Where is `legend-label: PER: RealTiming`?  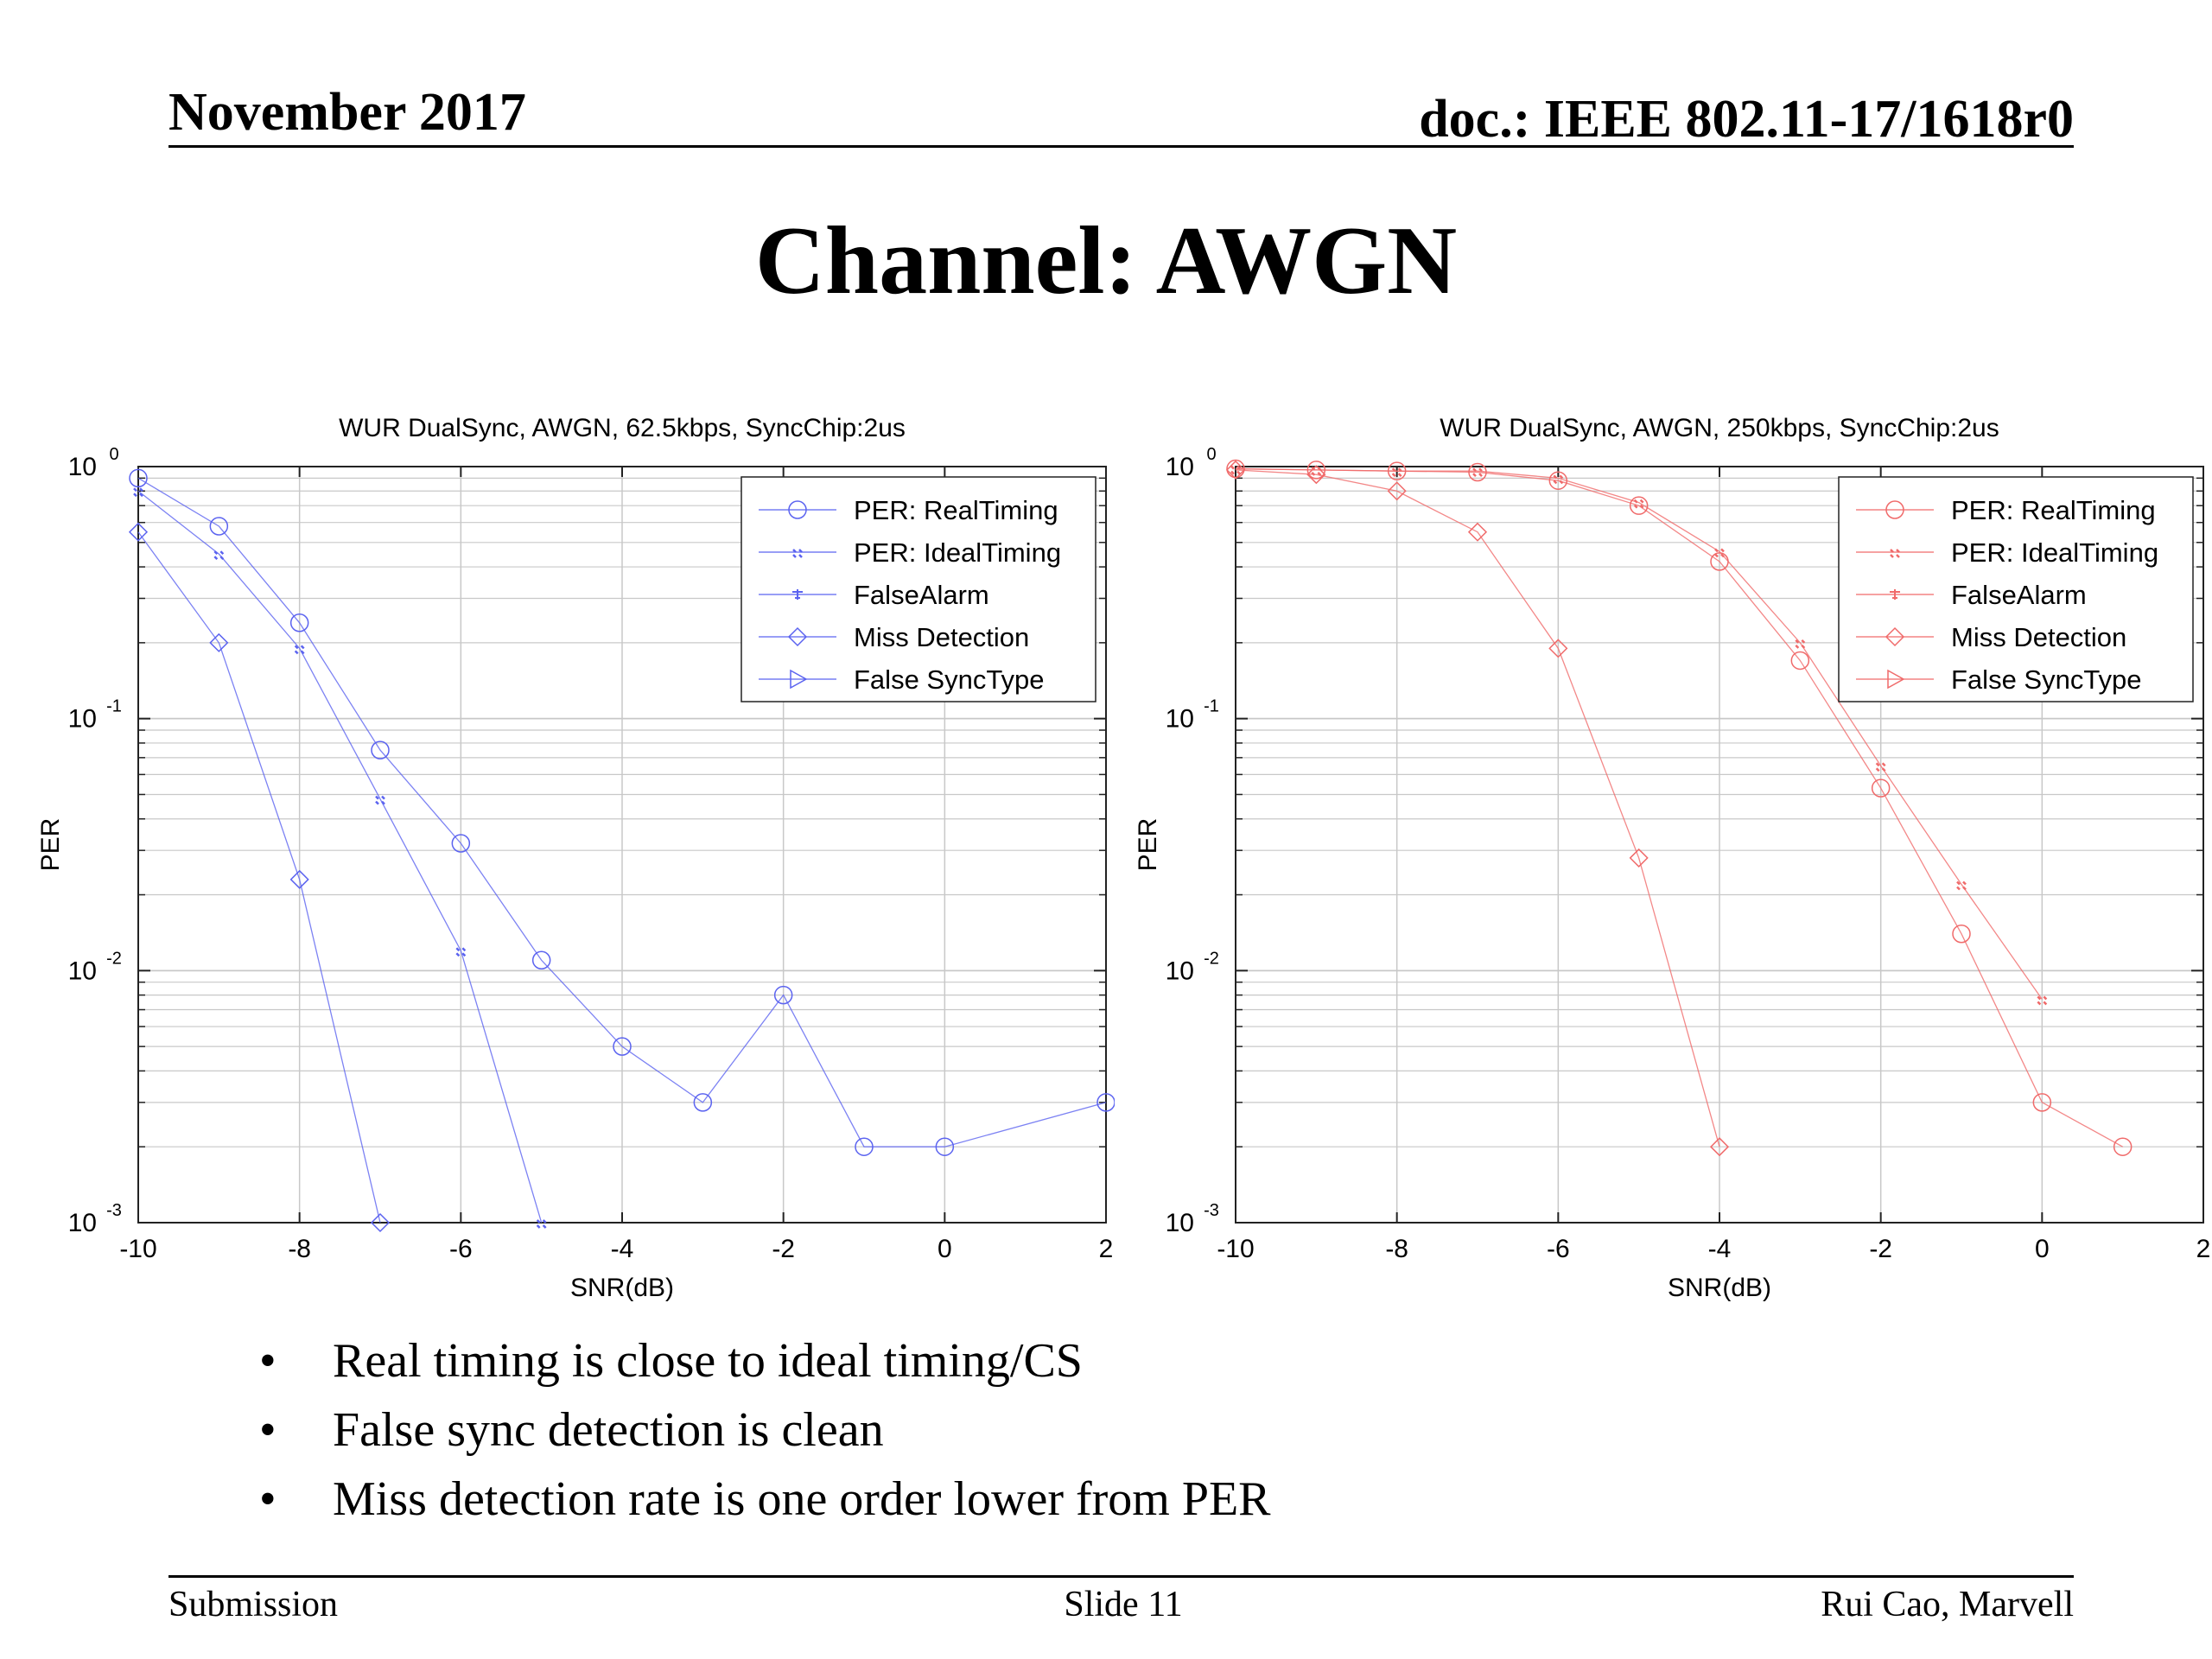 legend-label: PER: RealTiming is located at coordinates (956, 510).